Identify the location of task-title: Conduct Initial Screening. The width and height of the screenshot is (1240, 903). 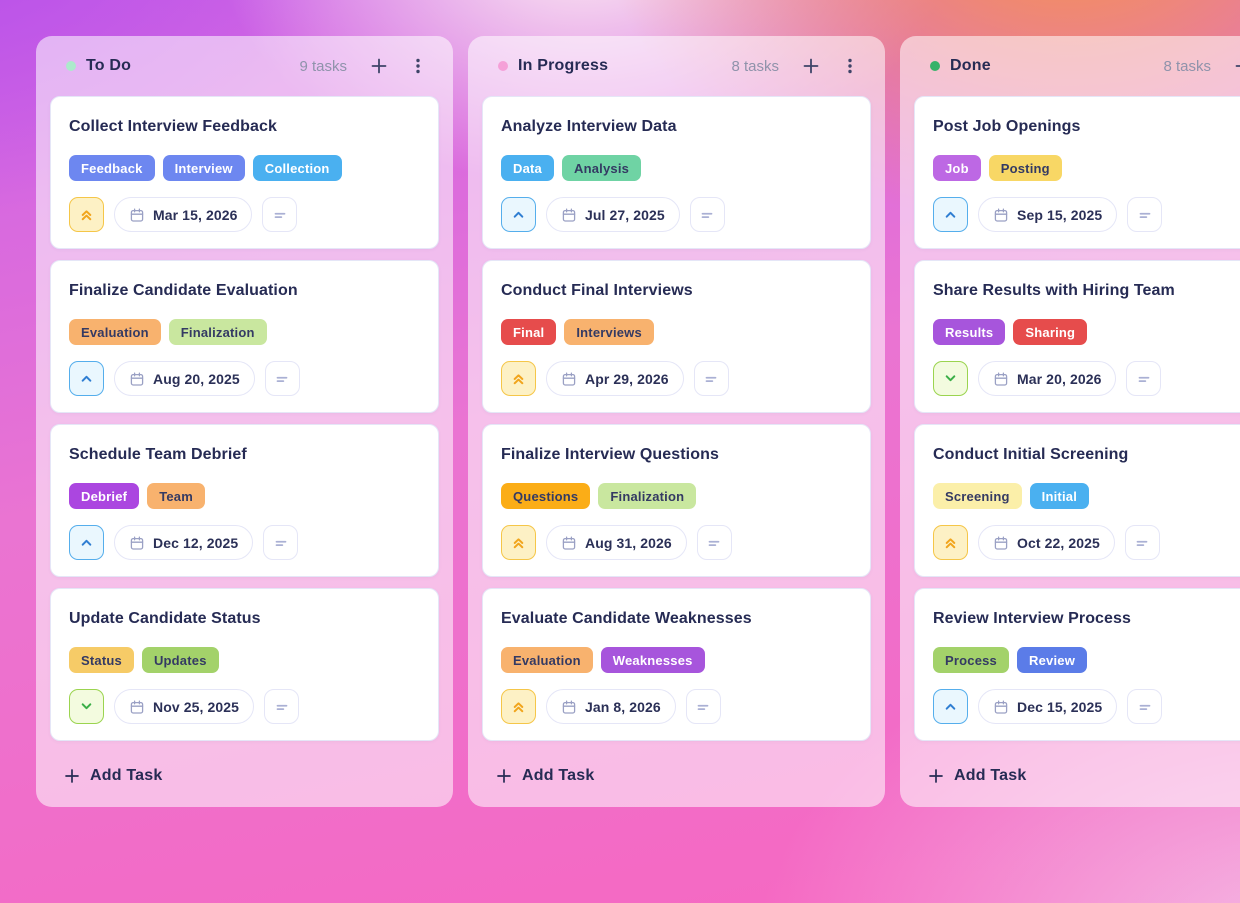
(1031, 454).